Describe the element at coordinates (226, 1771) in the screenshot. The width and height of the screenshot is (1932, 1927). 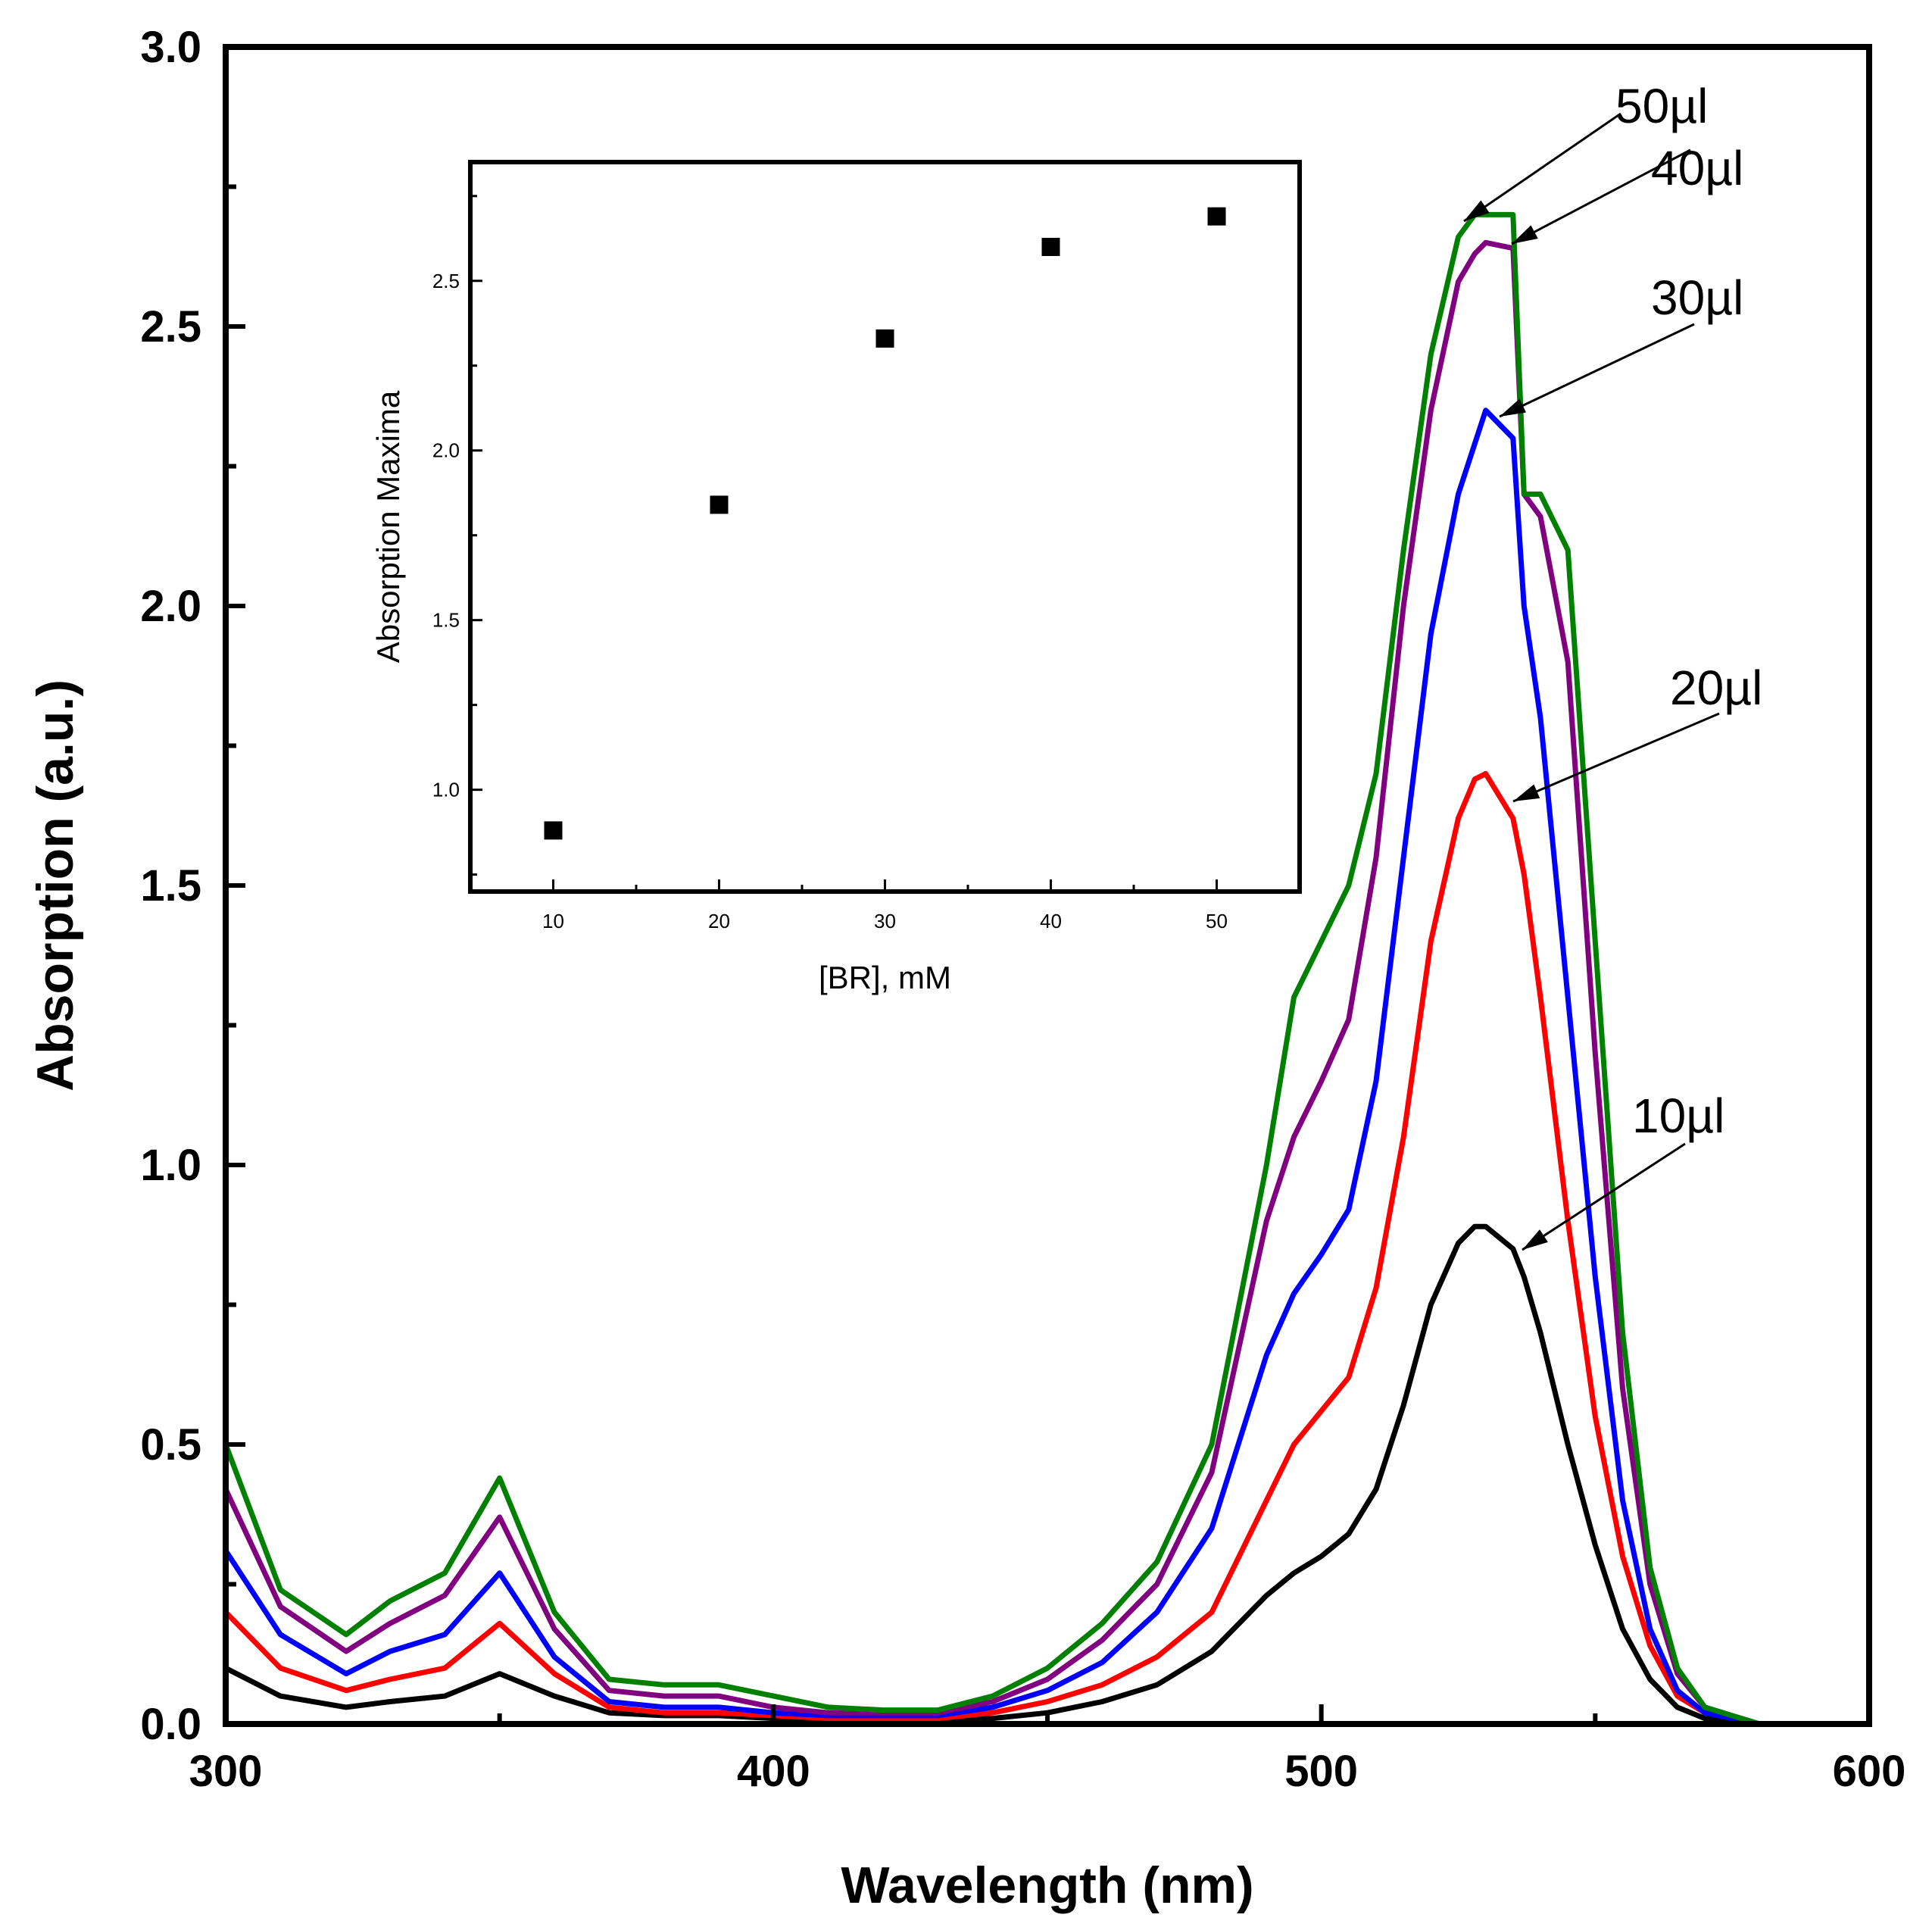
I see `x-tick-label: 300` at that location.